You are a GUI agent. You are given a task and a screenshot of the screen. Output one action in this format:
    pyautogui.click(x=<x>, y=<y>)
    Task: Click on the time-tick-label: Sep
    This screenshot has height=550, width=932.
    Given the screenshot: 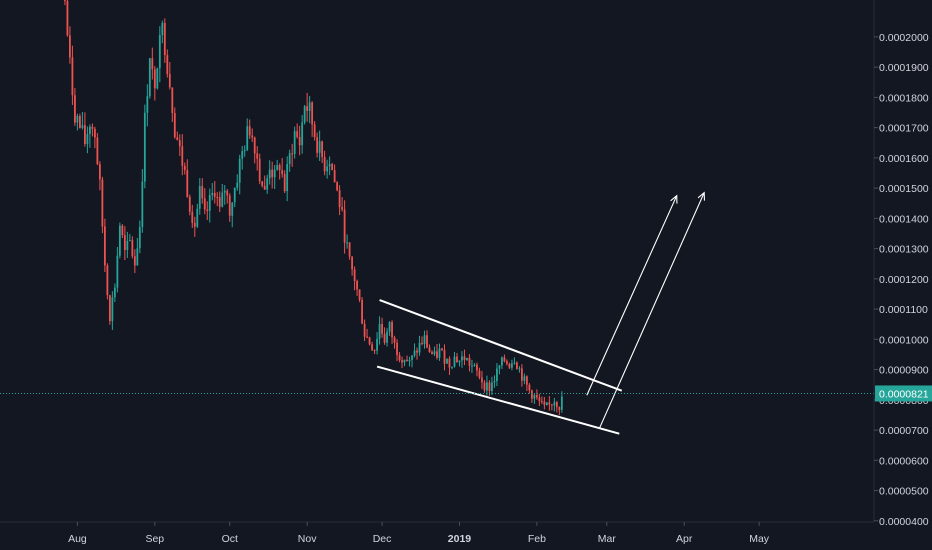 What is the action you would take?
    pyautogui.click(x=154, y=539)
    